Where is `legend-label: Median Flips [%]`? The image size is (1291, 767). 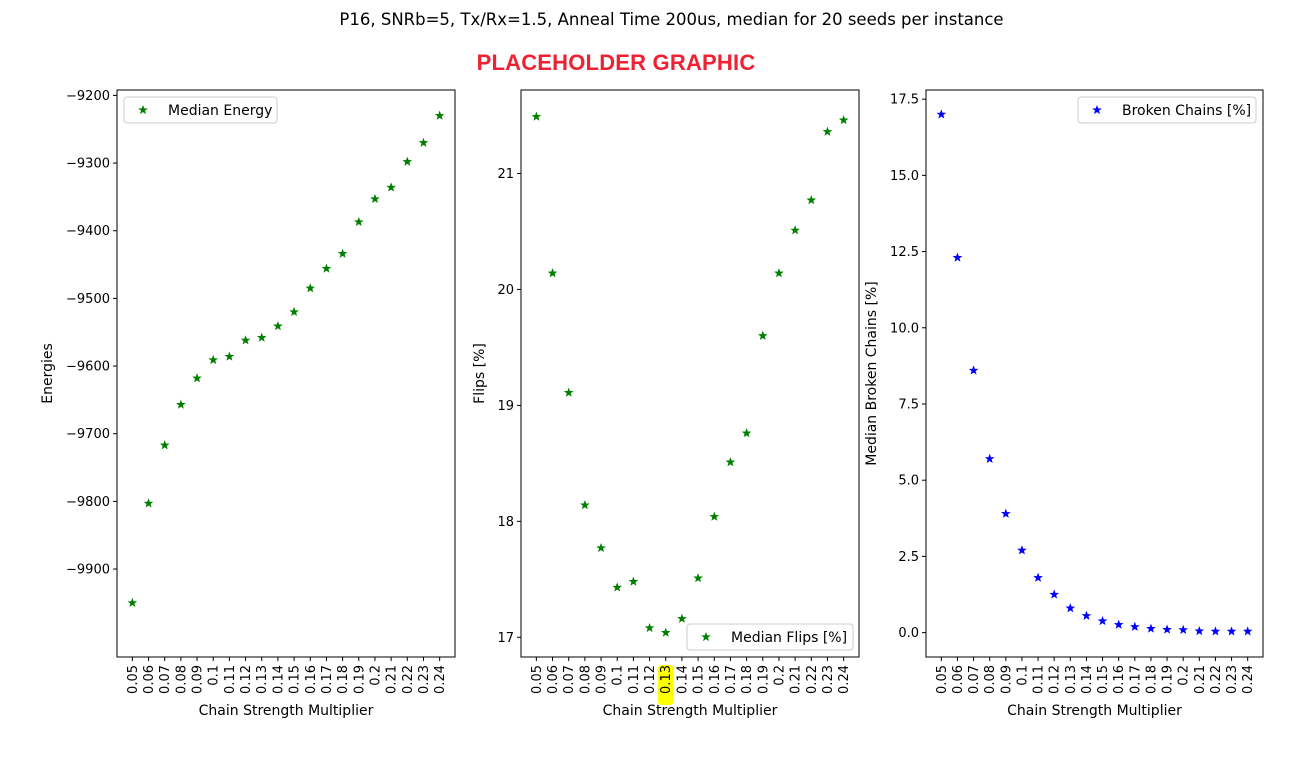 legend-label: Median Flips [%] is located at coordinates (789, 638).